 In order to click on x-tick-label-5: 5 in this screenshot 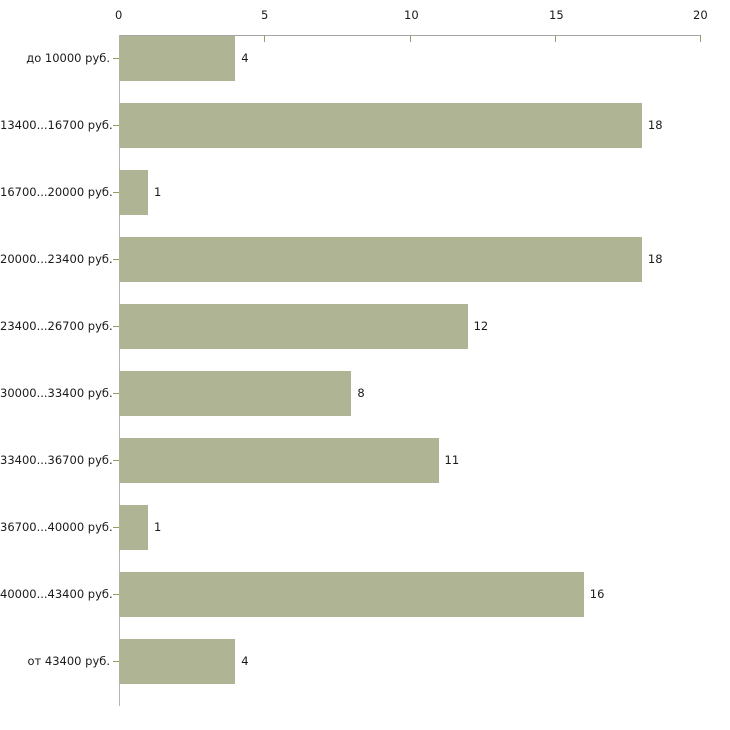, I will do `click(265, 15)`.